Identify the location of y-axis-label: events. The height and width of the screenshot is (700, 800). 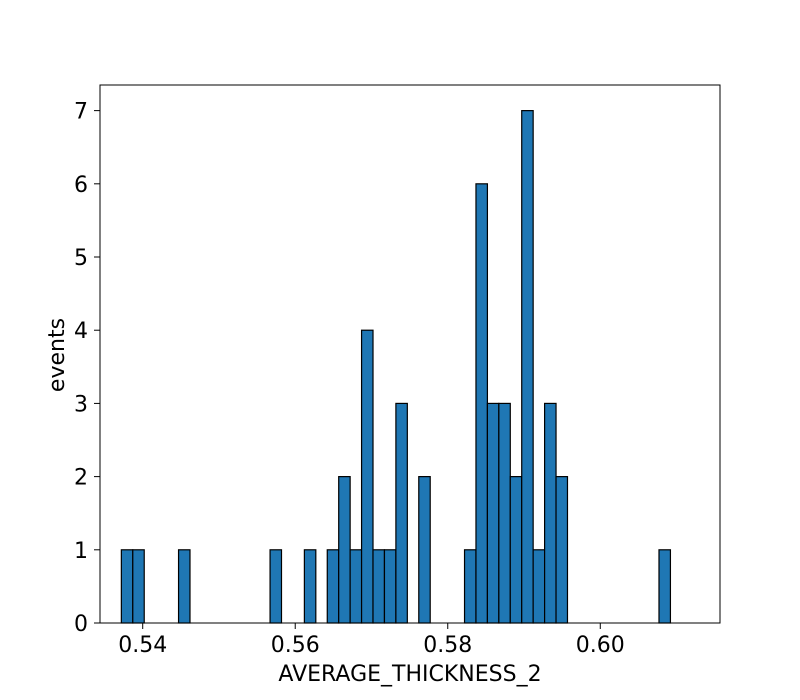
(57, 355).